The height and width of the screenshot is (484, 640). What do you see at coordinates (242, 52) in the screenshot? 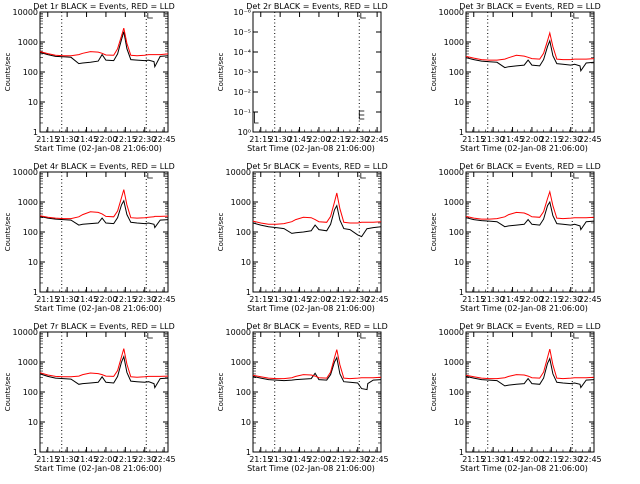
I see `y-tick-label: 10⁻⁴` at bounding box center [242, 52].